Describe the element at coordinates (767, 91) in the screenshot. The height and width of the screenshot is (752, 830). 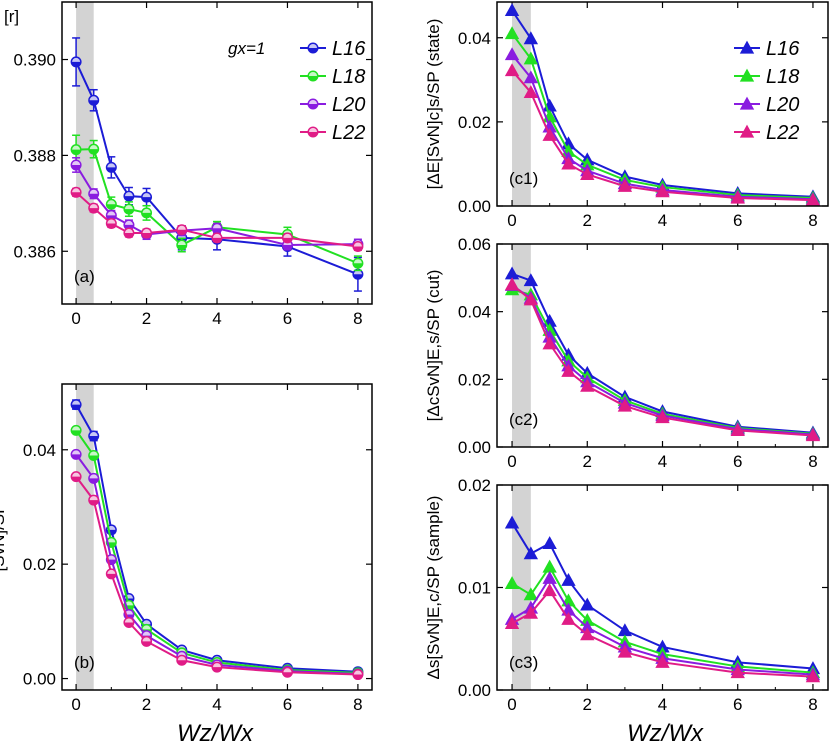
I see `legend-c1: L16 L18 L20 L22` at that location.